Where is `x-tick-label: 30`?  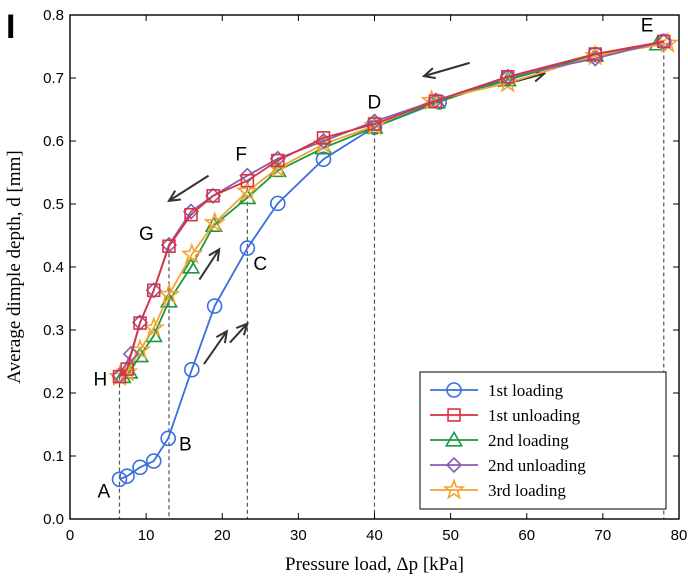 x-tick-label: 30 is located at coordinates (298, 535).